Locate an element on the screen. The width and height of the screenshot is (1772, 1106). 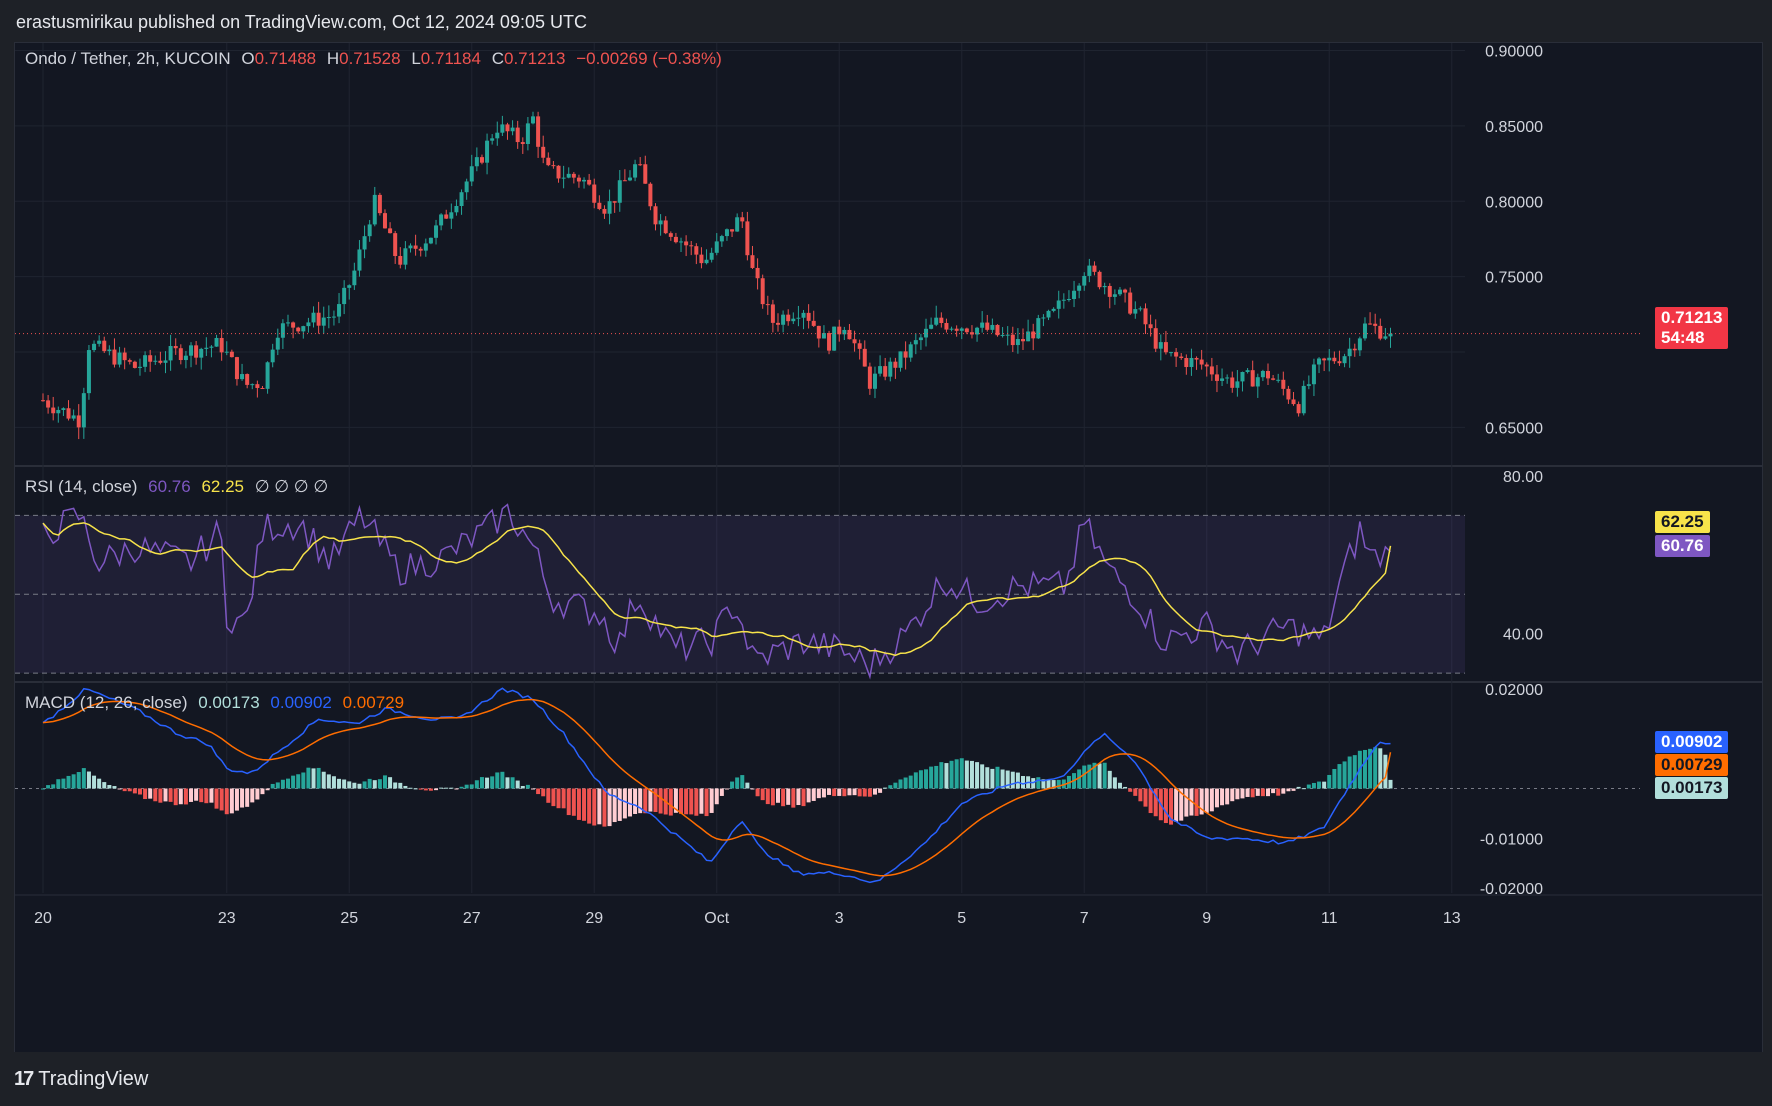
high-label: H is located at coordinates (333, 58).